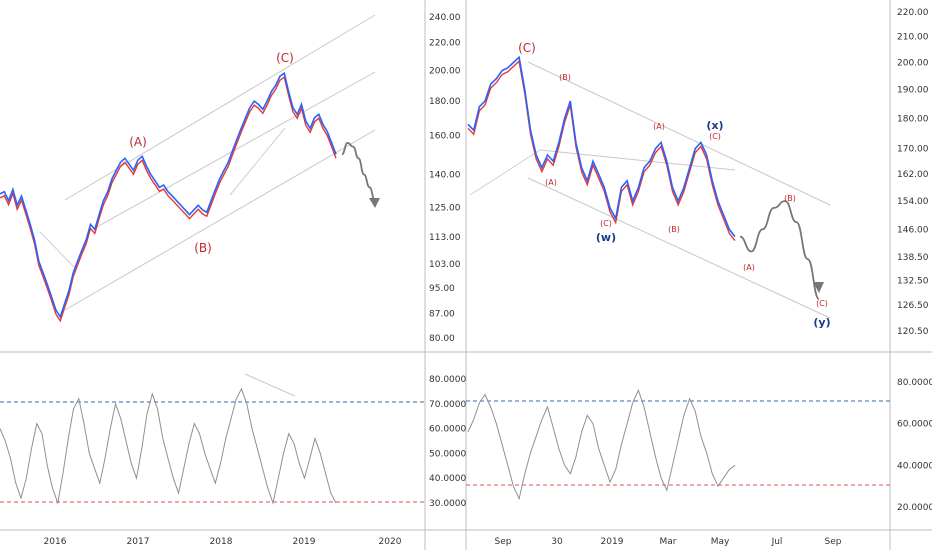 The height and width of the screenshot is (550, 932). I want to click on right-price-line, so click(601, 146).